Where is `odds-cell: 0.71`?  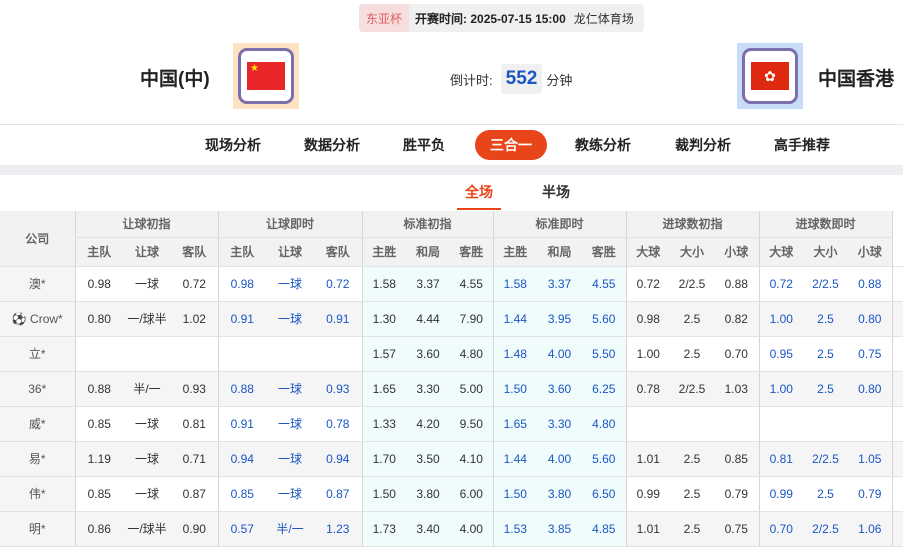
odds-cell: 0.71 is located at coordinates (194, 459).